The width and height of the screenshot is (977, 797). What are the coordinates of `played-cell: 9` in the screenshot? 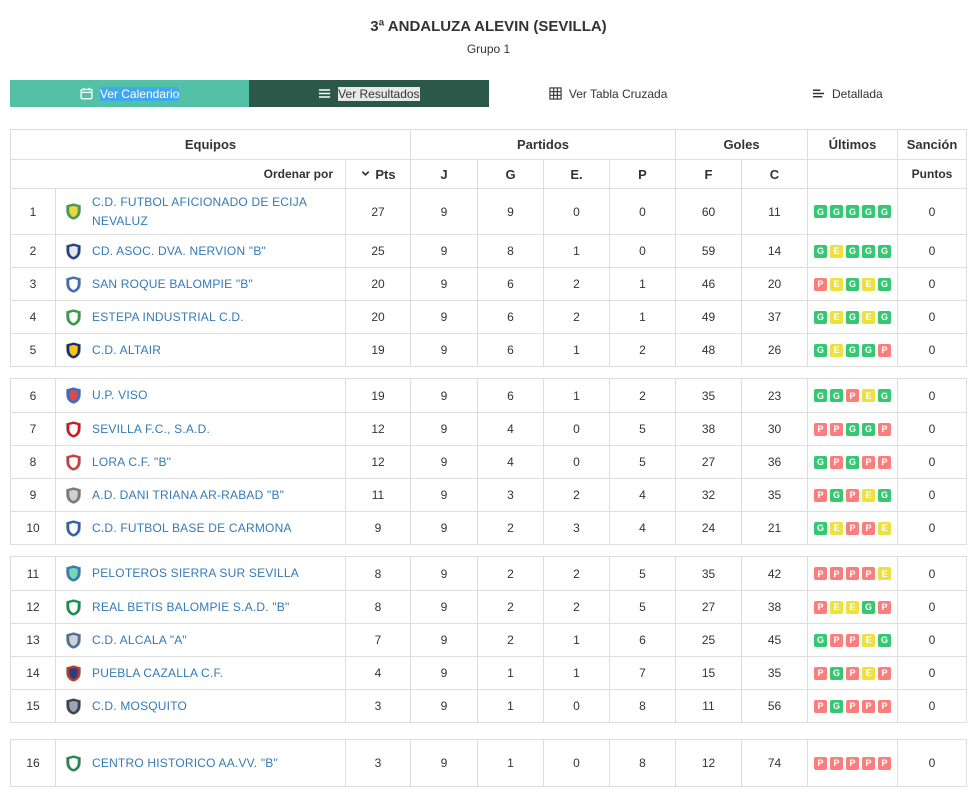 It's located at (444, 607).